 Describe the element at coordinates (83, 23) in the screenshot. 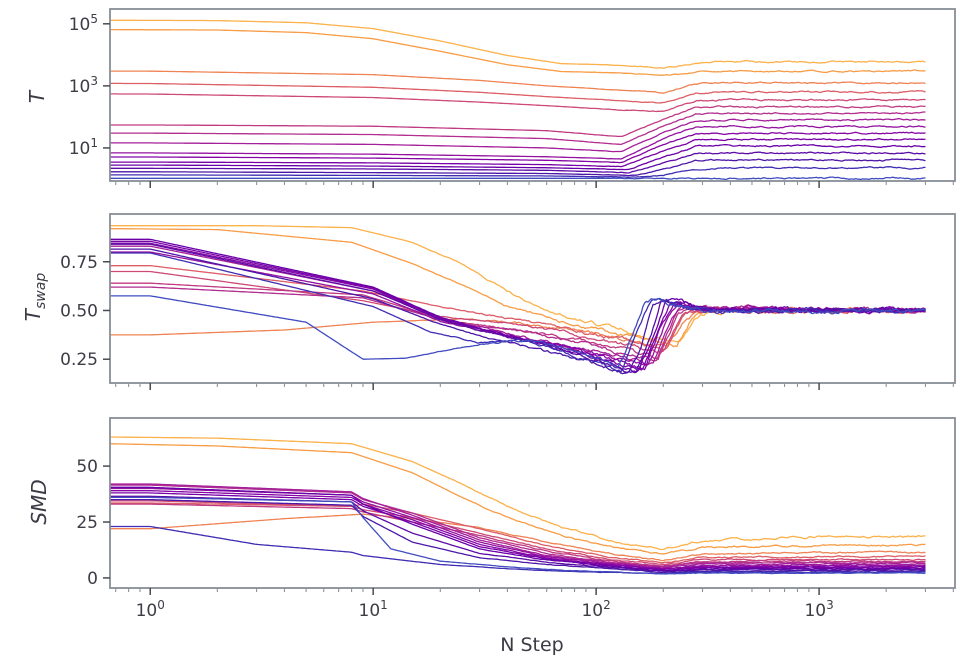

I see `y-tick-label: 10⁵` at that location.